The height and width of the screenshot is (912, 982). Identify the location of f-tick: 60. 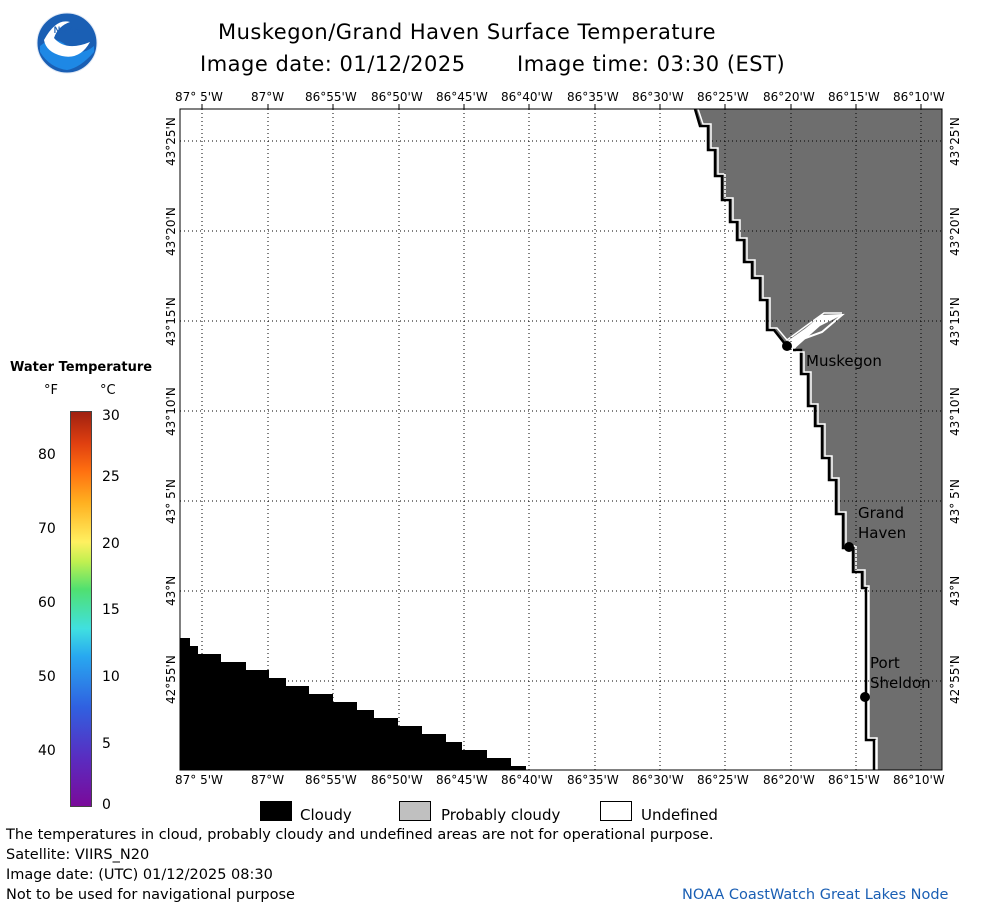
(47, 603).